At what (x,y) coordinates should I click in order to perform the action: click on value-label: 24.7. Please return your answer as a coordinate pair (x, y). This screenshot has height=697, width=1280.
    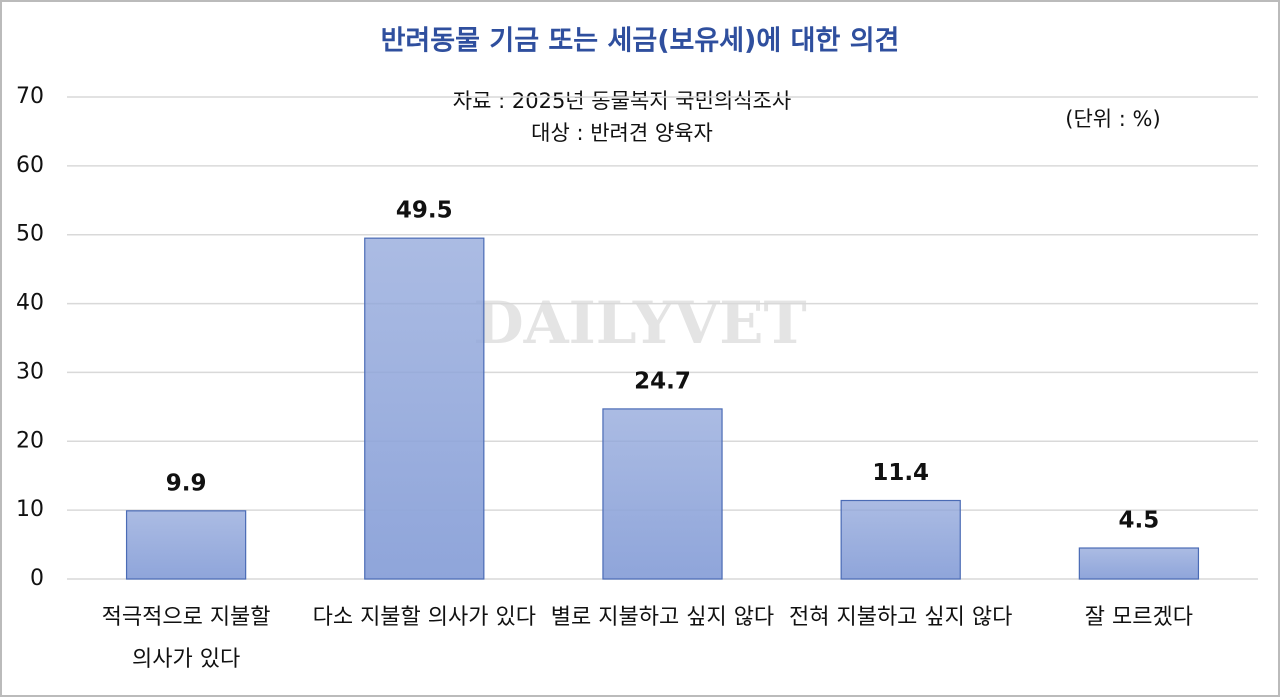
    Looking at the image, I should click on (662, 381).